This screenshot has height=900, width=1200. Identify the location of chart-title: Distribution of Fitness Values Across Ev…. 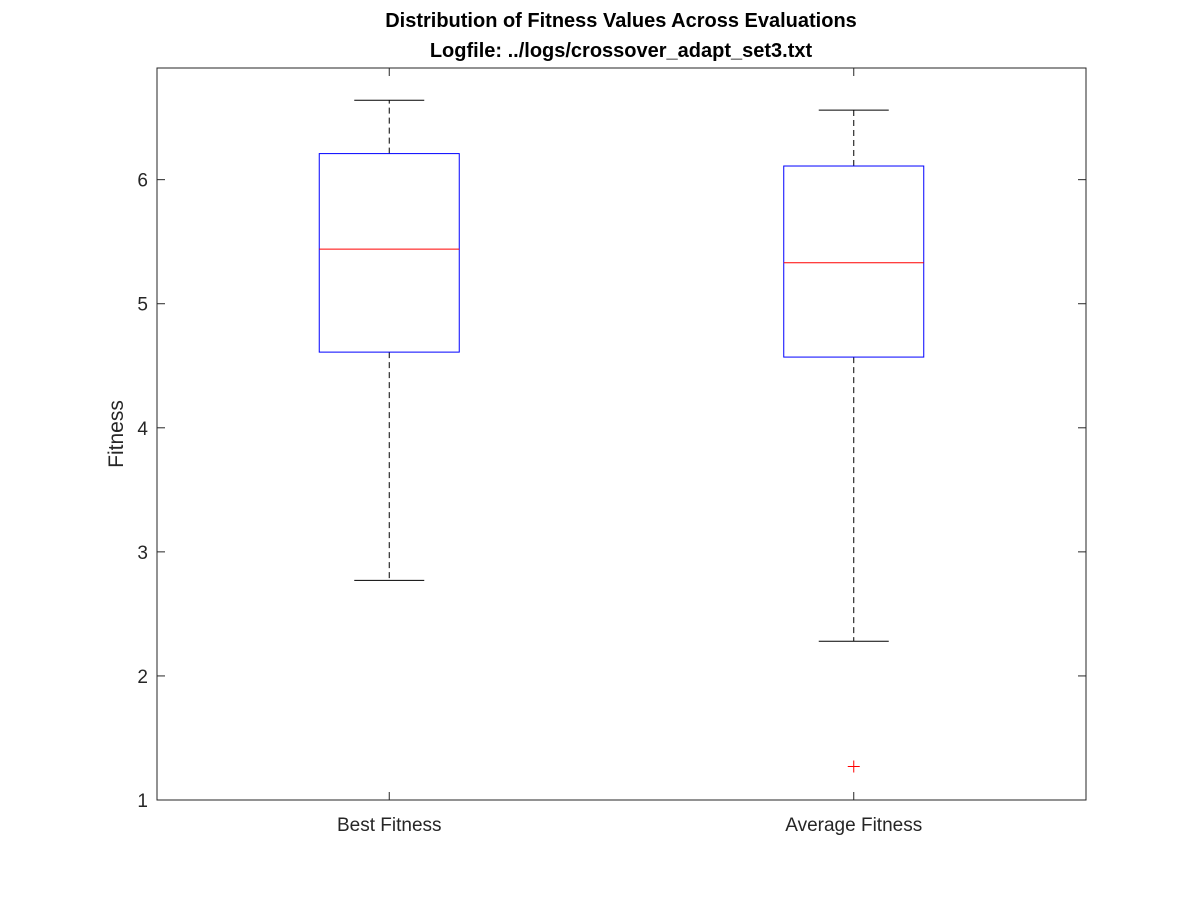
(621, 21).